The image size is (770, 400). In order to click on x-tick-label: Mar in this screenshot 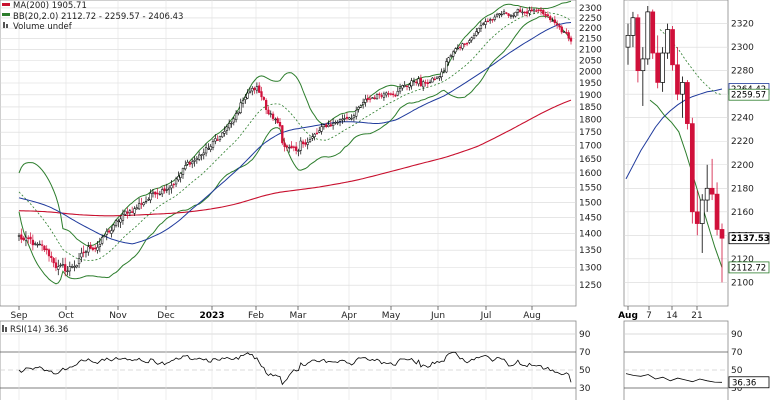, I will do `click(298, 316)`.